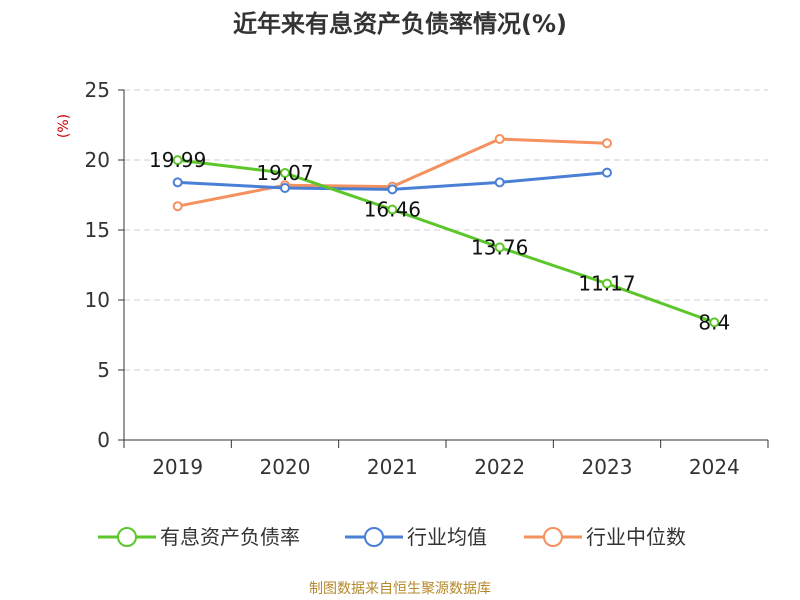 The image size is (800, 600). Describe the element at coordinates (285, 467) in the screenshot. I see `x-tick-label: 2020` at that location.